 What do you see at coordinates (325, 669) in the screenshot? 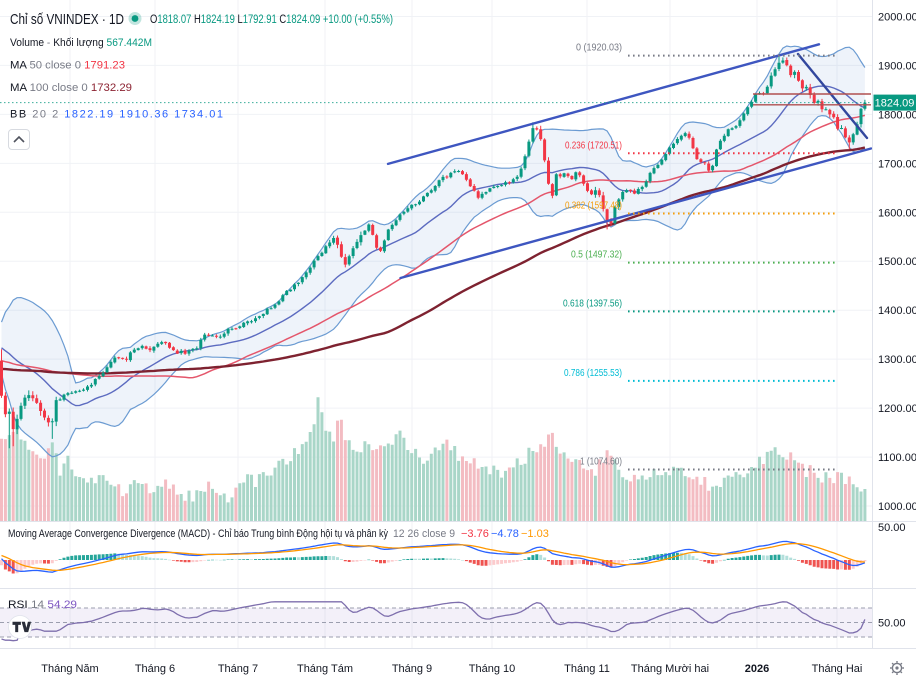
I see `svg-text: Tháng Tám` at bounding box center [325, 669].